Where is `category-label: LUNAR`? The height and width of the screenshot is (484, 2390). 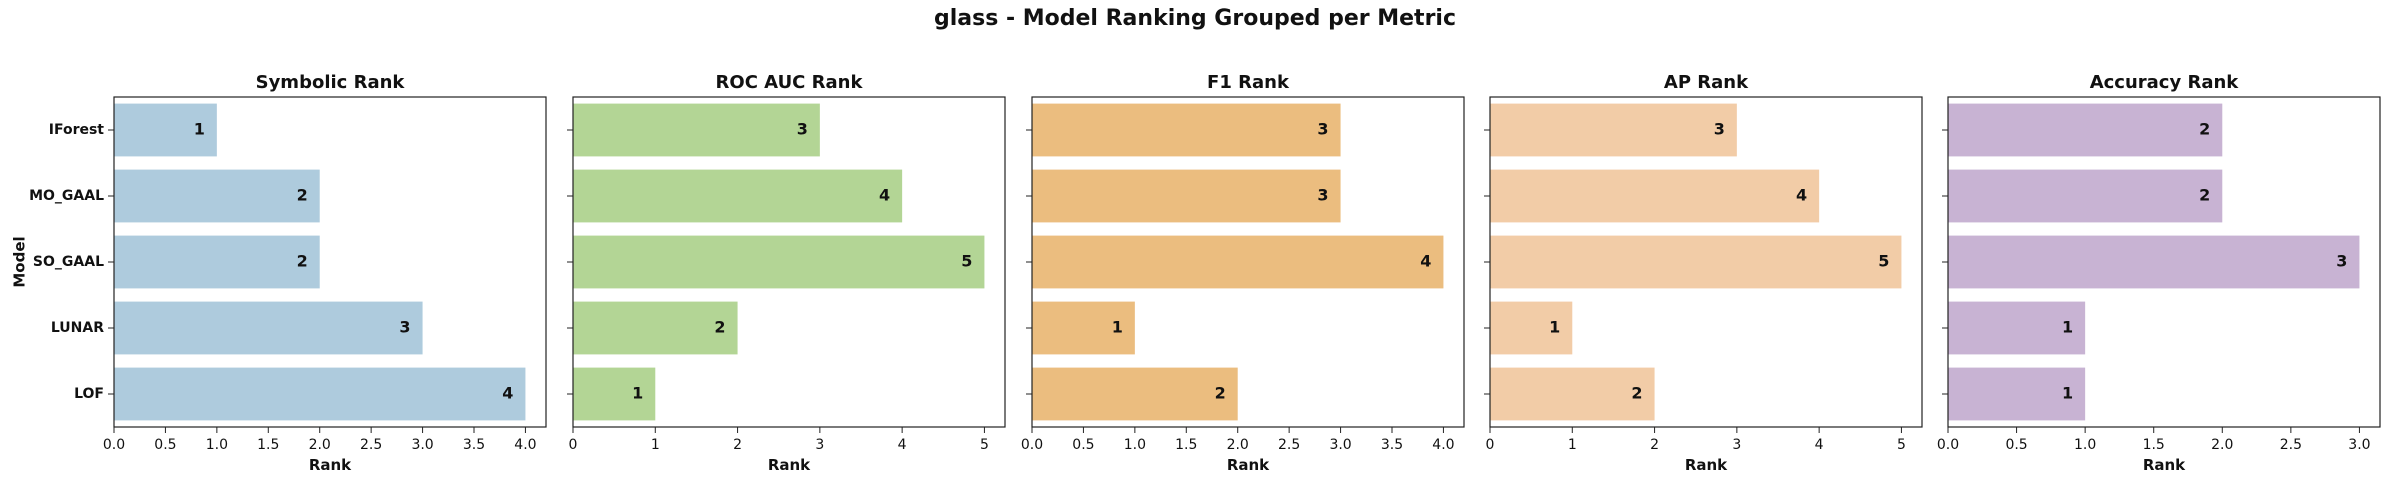
category-label: LUNAR is located at coordinates (77, 328).